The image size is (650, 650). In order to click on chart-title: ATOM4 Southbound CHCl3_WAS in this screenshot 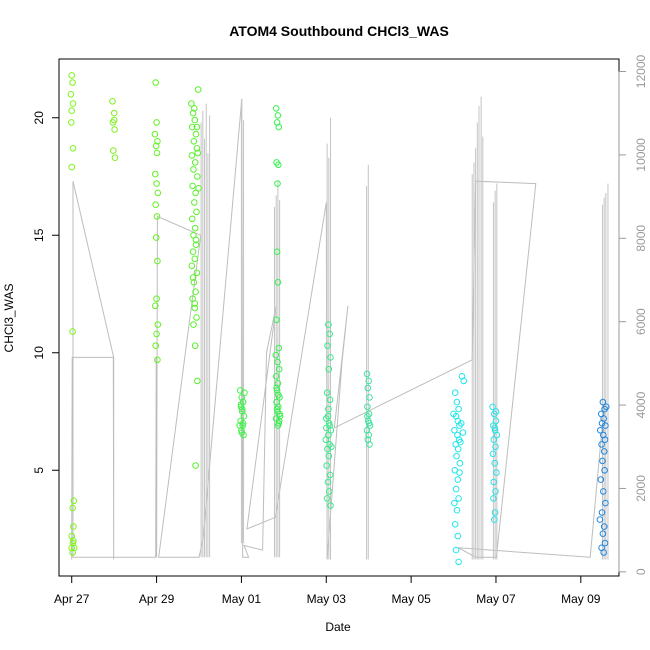, I will do `click(339, 31)`.